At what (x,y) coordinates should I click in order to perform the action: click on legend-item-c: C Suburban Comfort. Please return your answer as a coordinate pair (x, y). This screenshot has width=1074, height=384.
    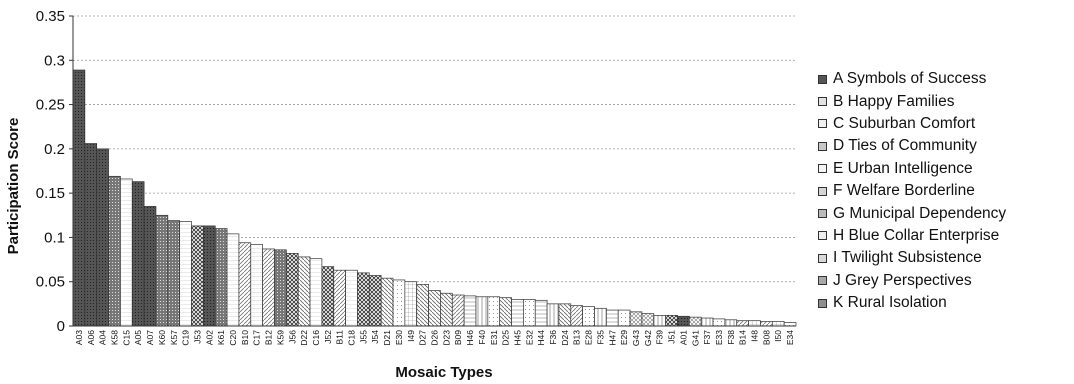
    Looking at the image, I should click on (944, 124).